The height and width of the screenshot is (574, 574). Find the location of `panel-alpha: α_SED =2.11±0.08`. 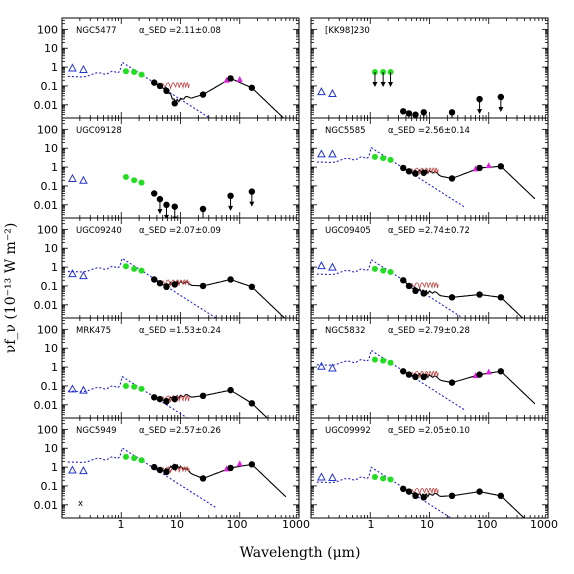

panel-alpha: α_SED =2.11±0.08 is located at coordinates (180, 31).